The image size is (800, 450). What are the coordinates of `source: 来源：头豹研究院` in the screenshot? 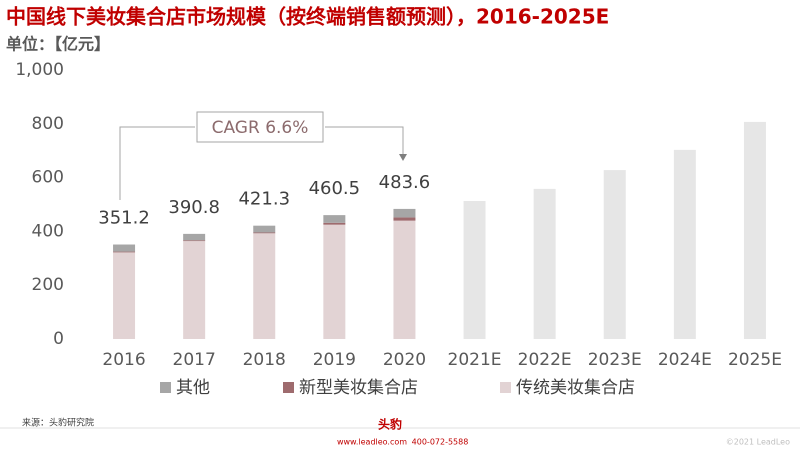 It's located at (58, 423).